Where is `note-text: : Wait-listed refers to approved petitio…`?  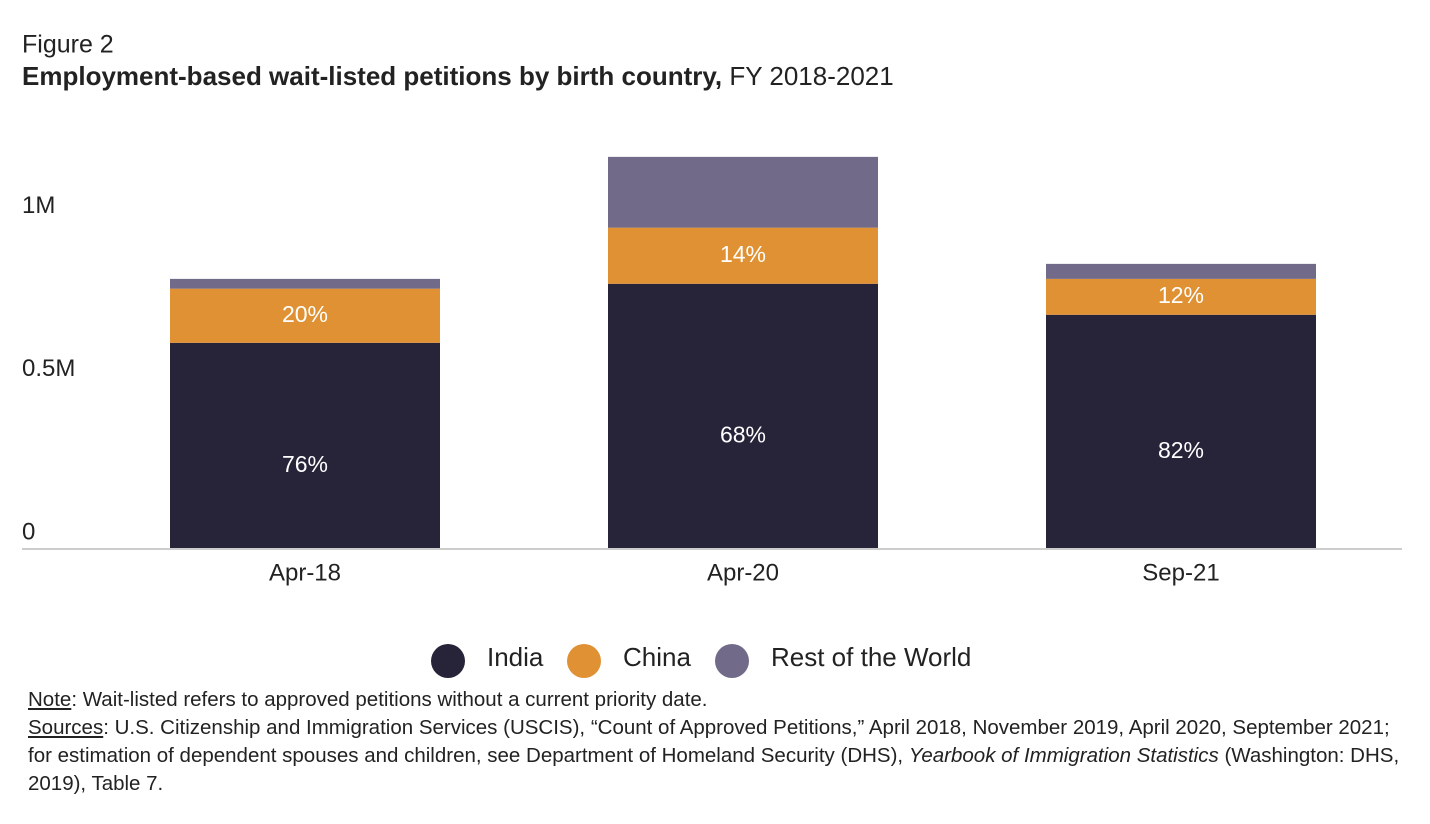 note-text: : Wait-listed refers to approved petitio… is located at coordinates (389, 699).